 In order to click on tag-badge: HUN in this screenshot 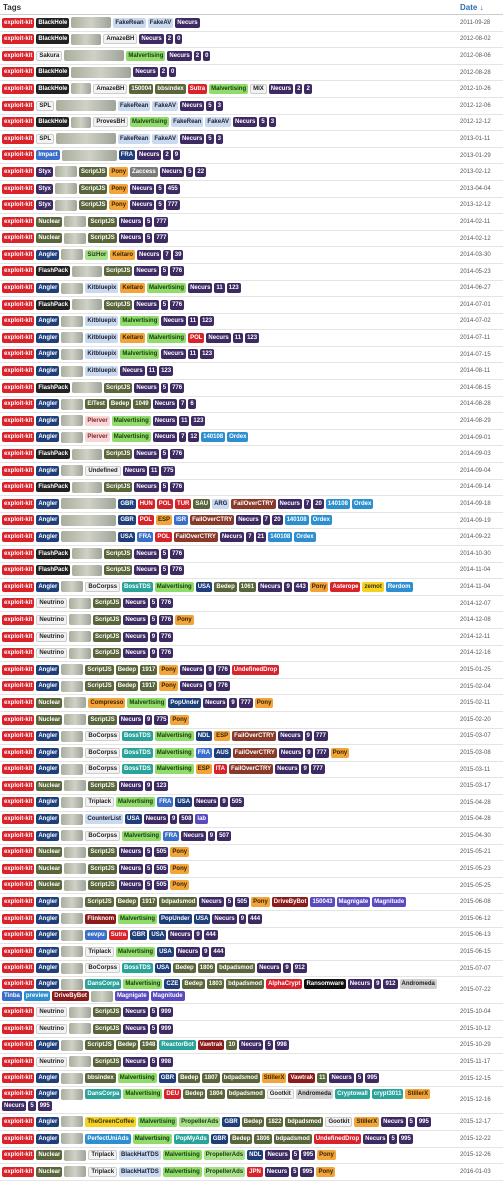, I will do `click(146, 503)`.